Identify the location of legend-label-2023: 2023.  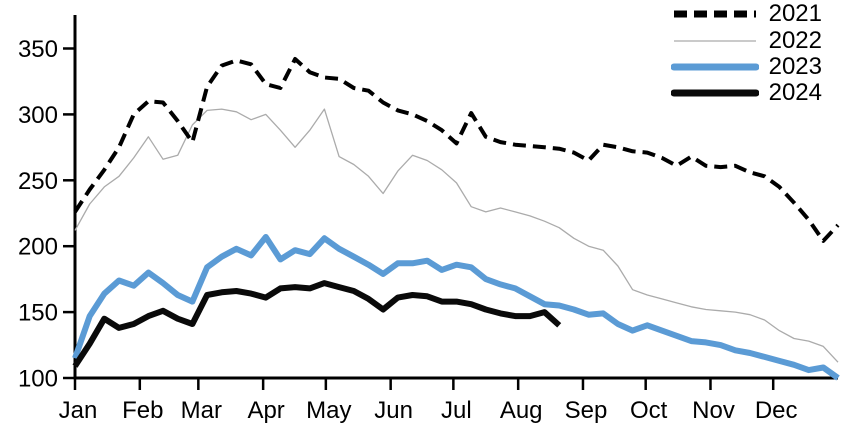
(795, 66).